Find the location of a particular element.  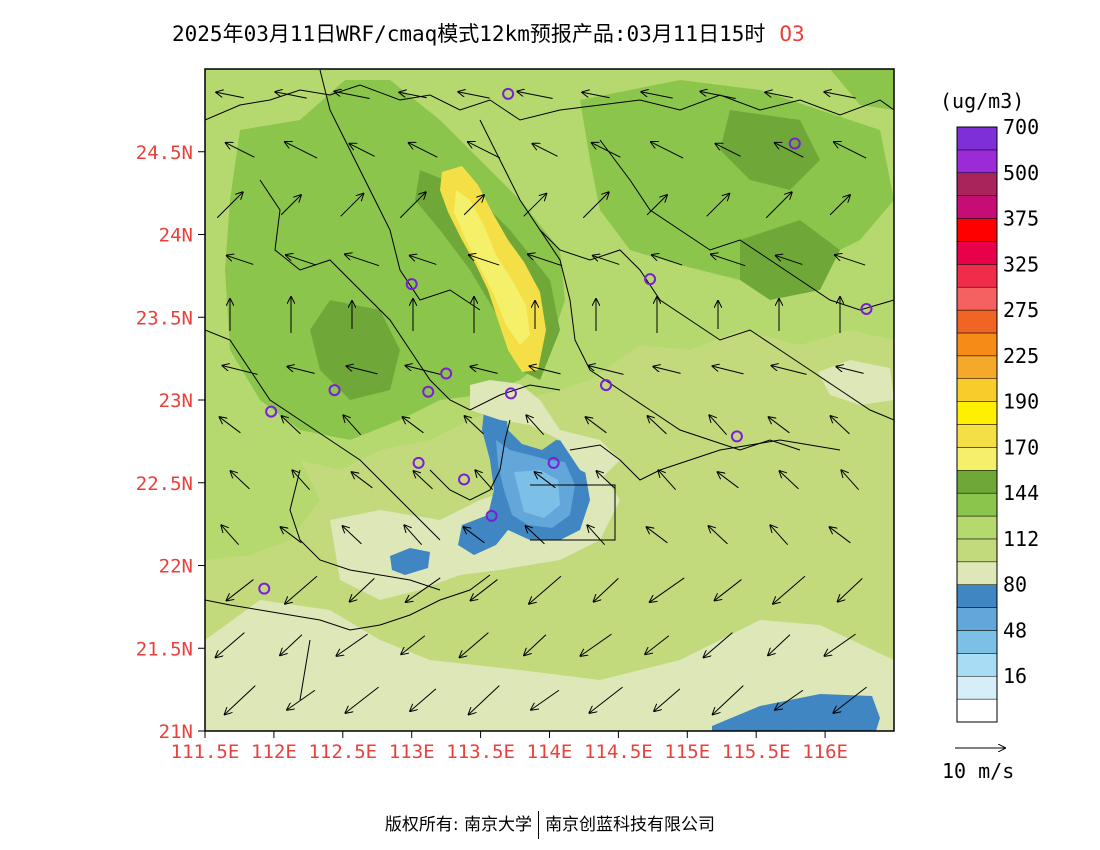

ozone-zone-south-light is located at coordinates (549, 665).